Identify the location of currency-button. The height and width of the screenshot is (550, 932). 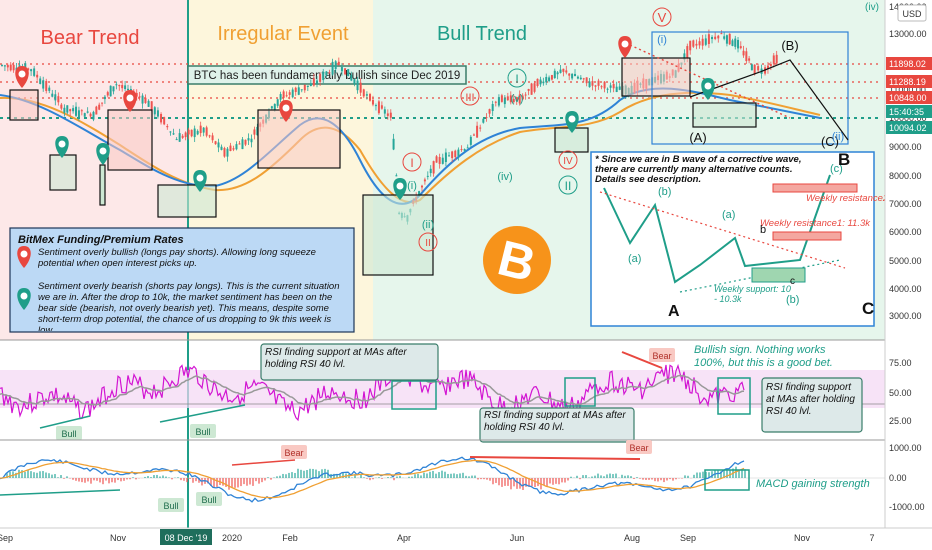
(912, 13).